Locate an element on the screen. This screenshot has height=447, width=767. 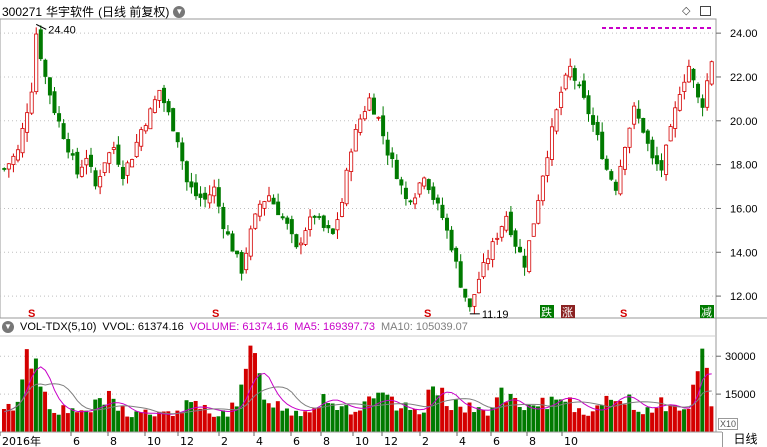
price-y-axis: 24.00 22.00 20.00 18.00 16.00 14.00 12.00 is located at coordinates (737, 165).